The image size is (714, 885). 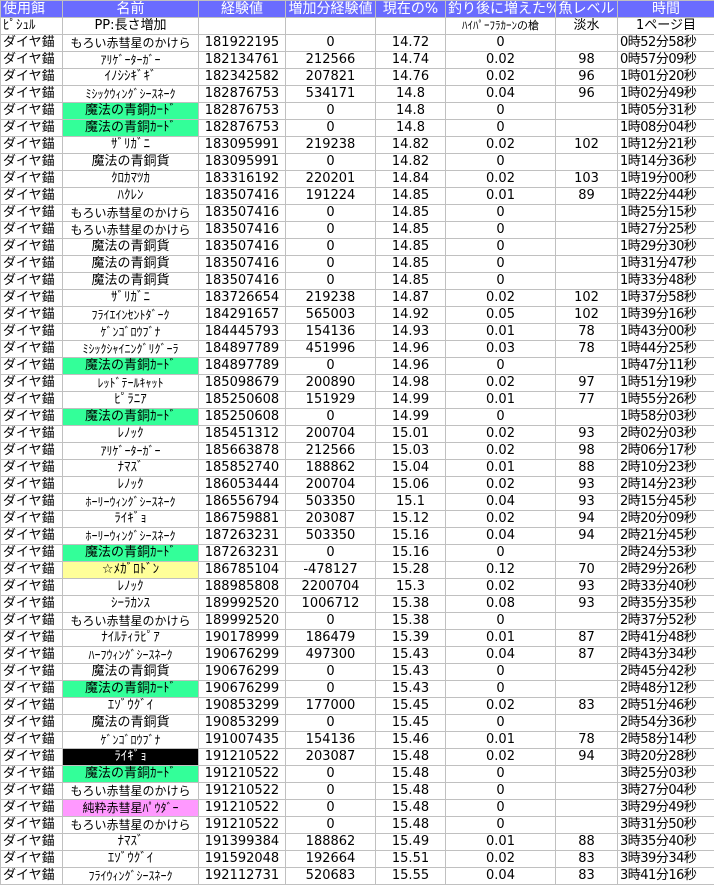 What do you see at coordinates (31, 9) in the screenshot?
I see `header-bait: 使用餌` at bounding box center [31, 9].